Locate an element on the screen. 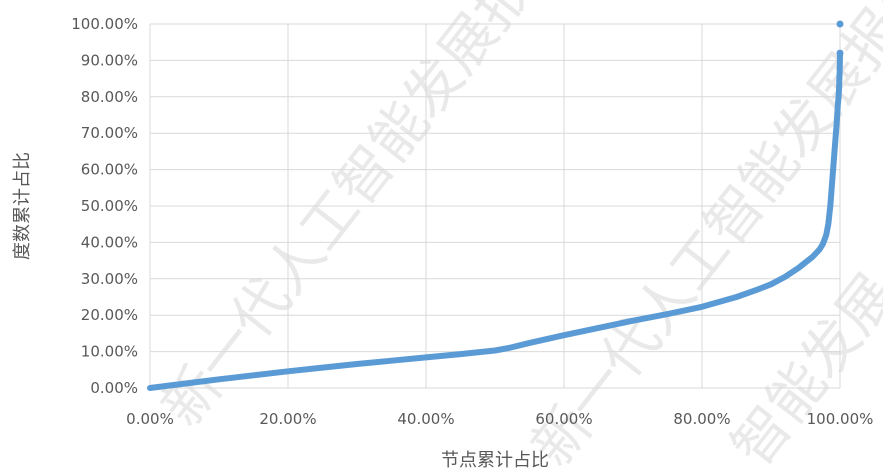  y-tick-label: 80.00% is located at coordinates (109, 97).